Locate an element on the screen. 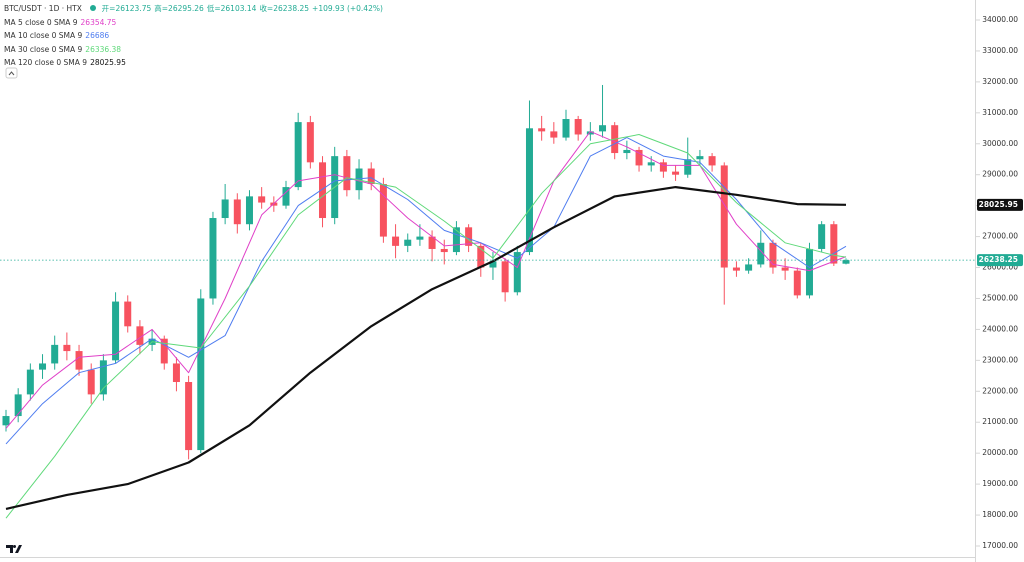  y-tick-label: 25000.00 is located at coordinates (1000, 297).